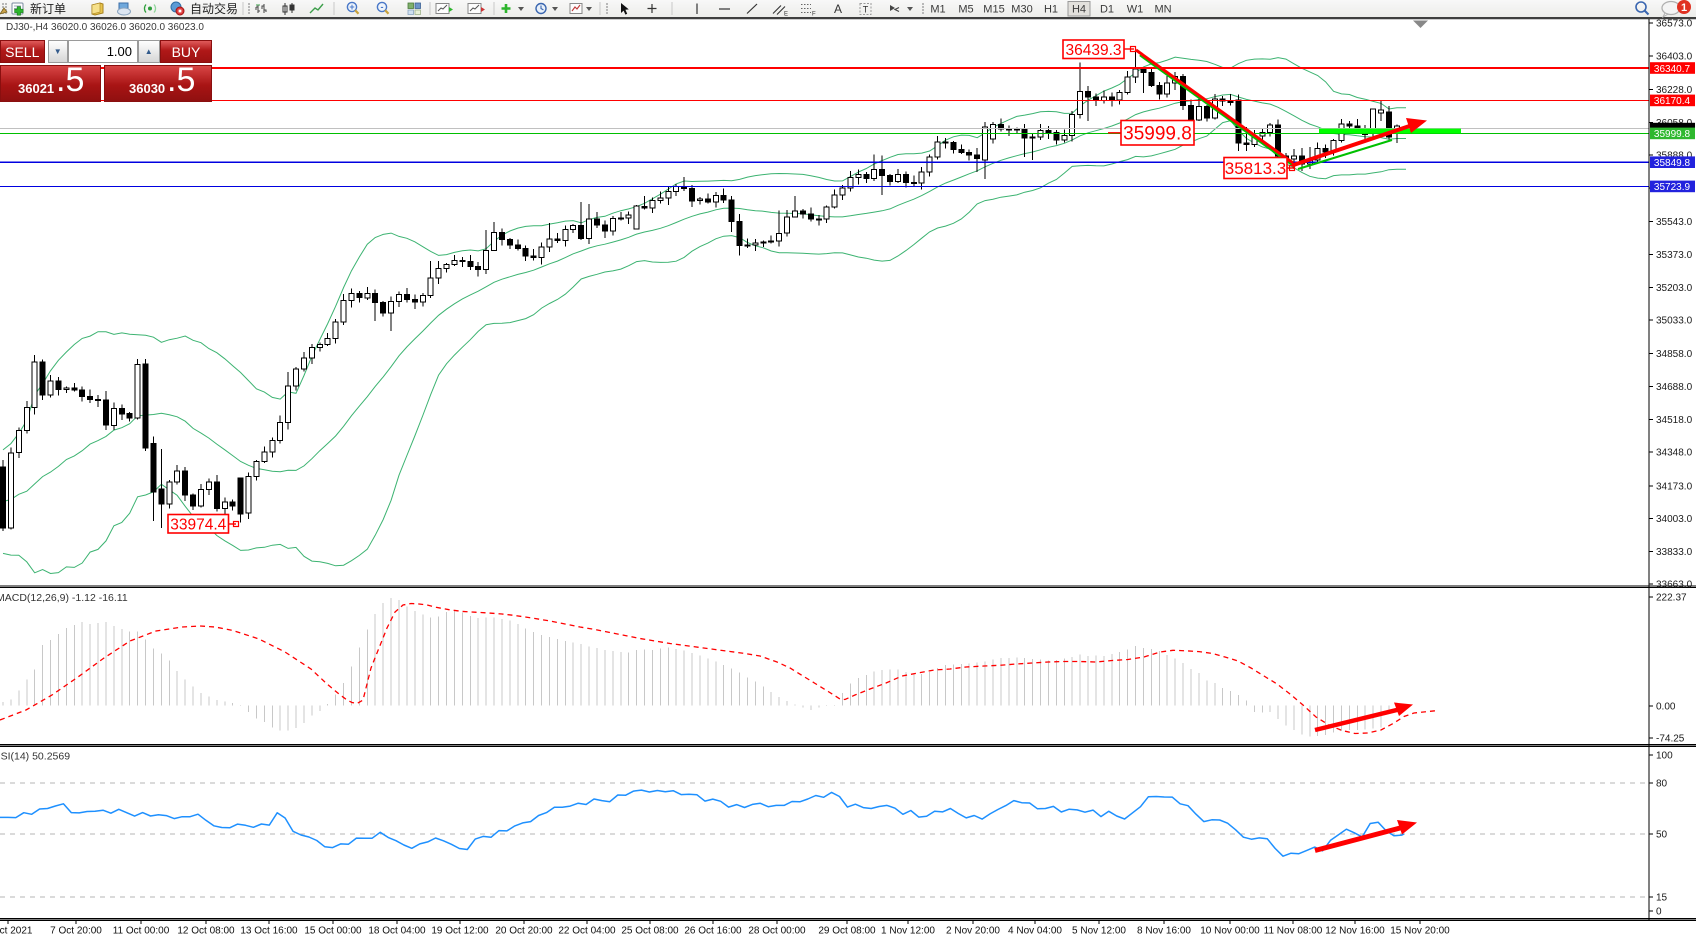 The width and height of the screenshot is (1696, 942). What do you see at coordinates (1293, 931) in the screenshot?
I see `svg-text: 11 Nov 08:00` at bounding box center [1293, 931].